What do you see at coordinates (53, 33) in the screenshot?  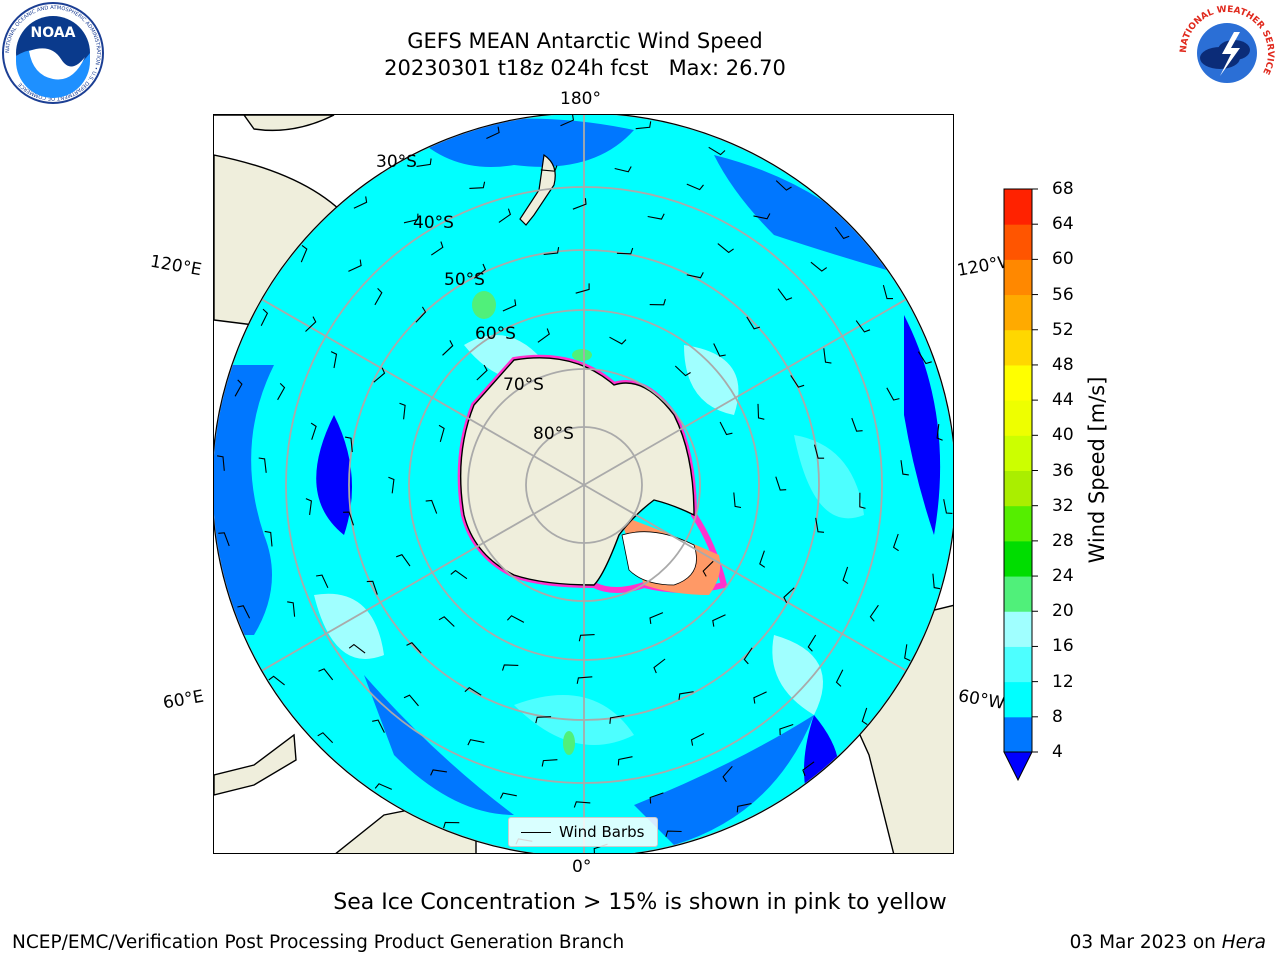 I see `noaa-logo-text: NOAA` at bounding box center [53, 33].